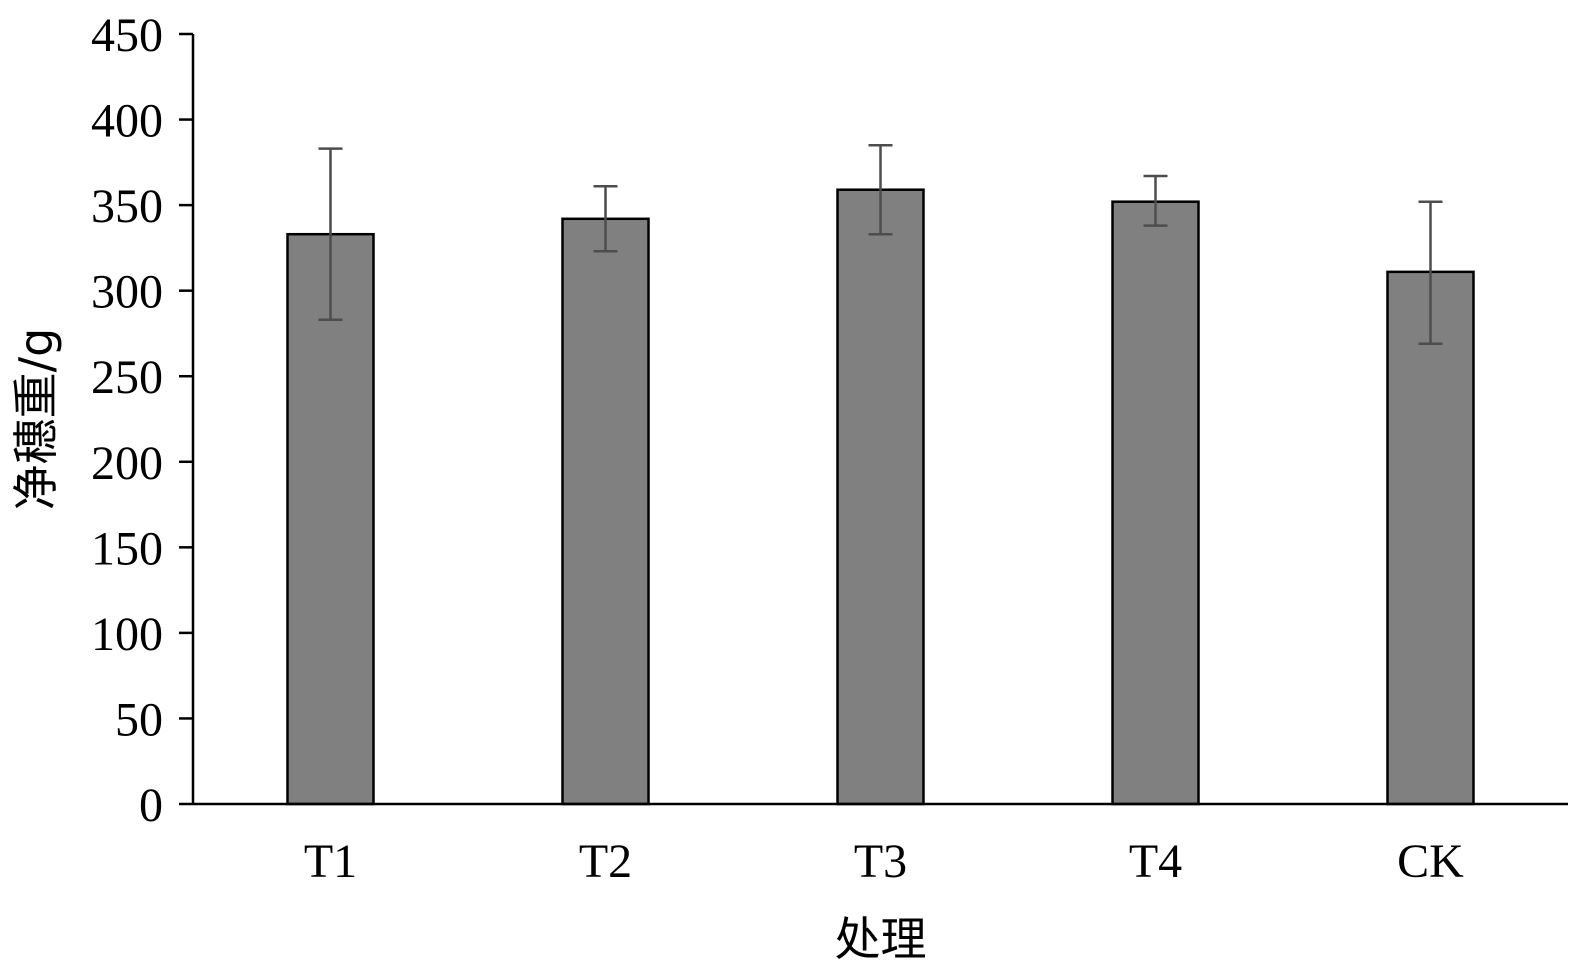 Image resolution: width=1570 pixels, height=969 pixels. What do you see at coordinates (127, 634) in the screenshot?
I see `y-tick-label: 100` at bounding box center [127, 634].